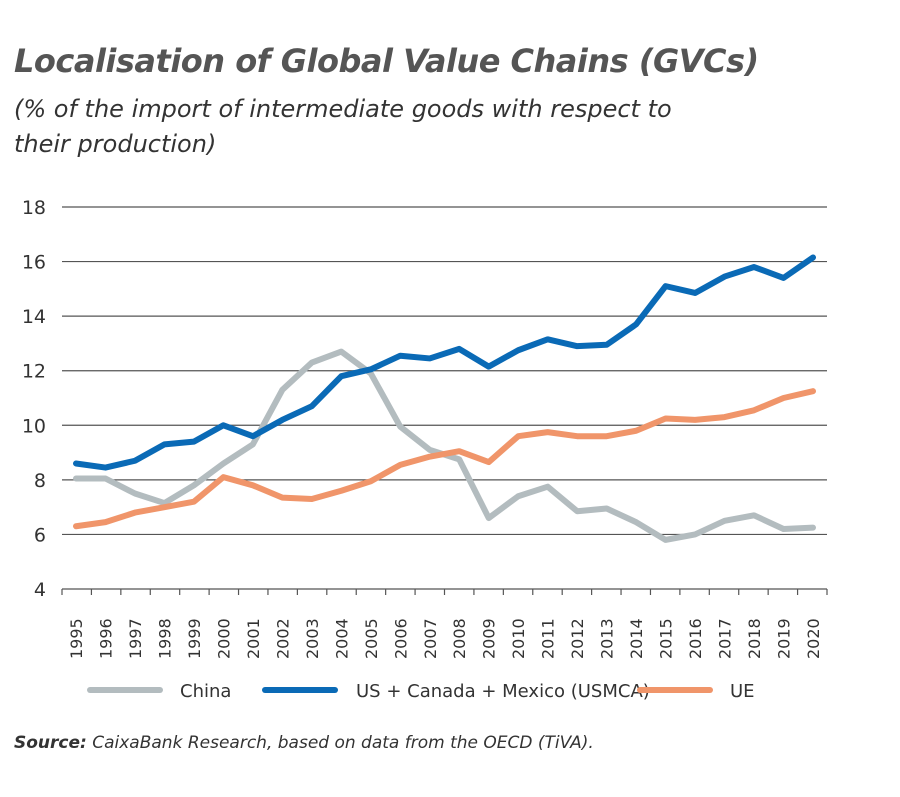  I want to click on x-tick-label: 2019, so click(784, 638).